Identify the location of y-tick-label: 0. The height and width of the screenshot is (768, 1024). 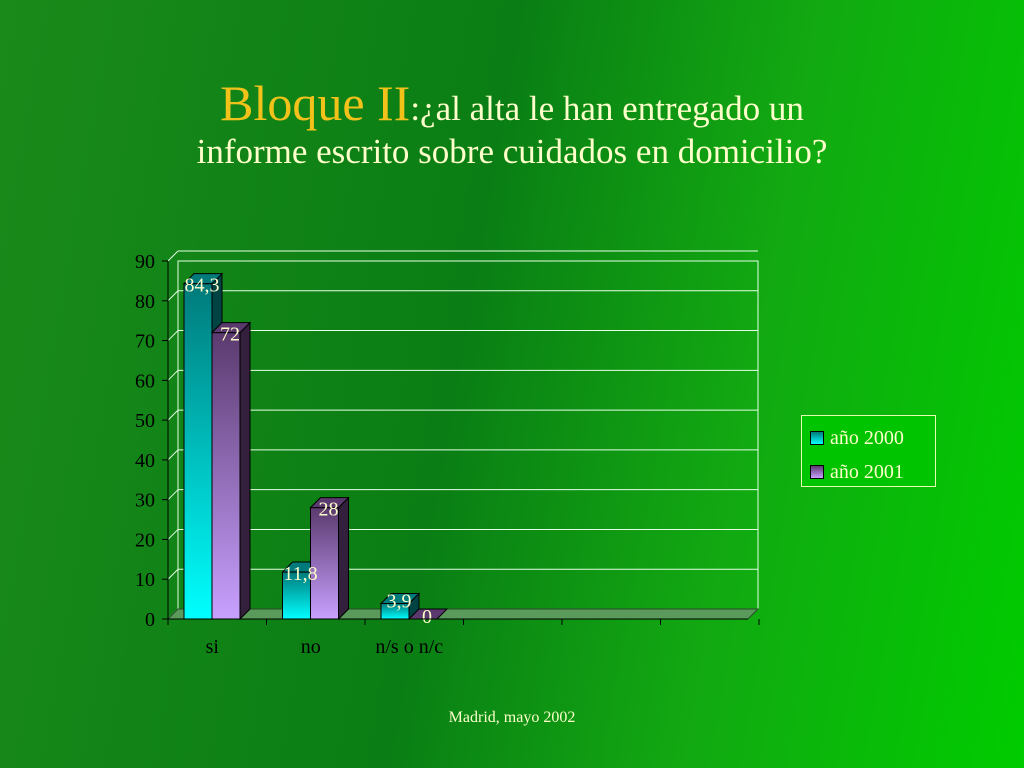
(150, 620).